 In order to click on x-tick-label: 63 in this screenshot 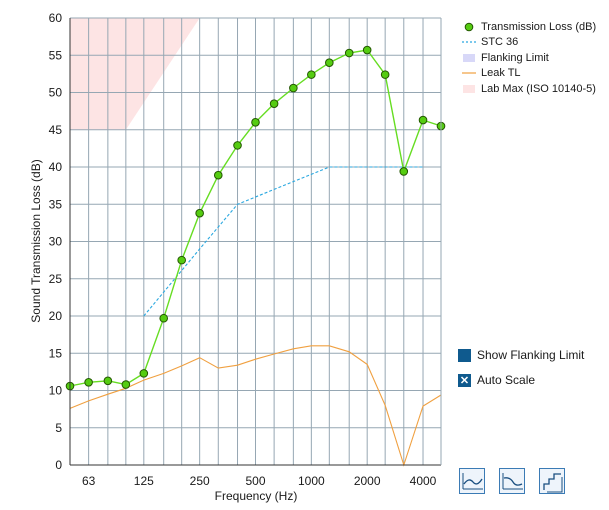, I will do `click(89, 481)`.